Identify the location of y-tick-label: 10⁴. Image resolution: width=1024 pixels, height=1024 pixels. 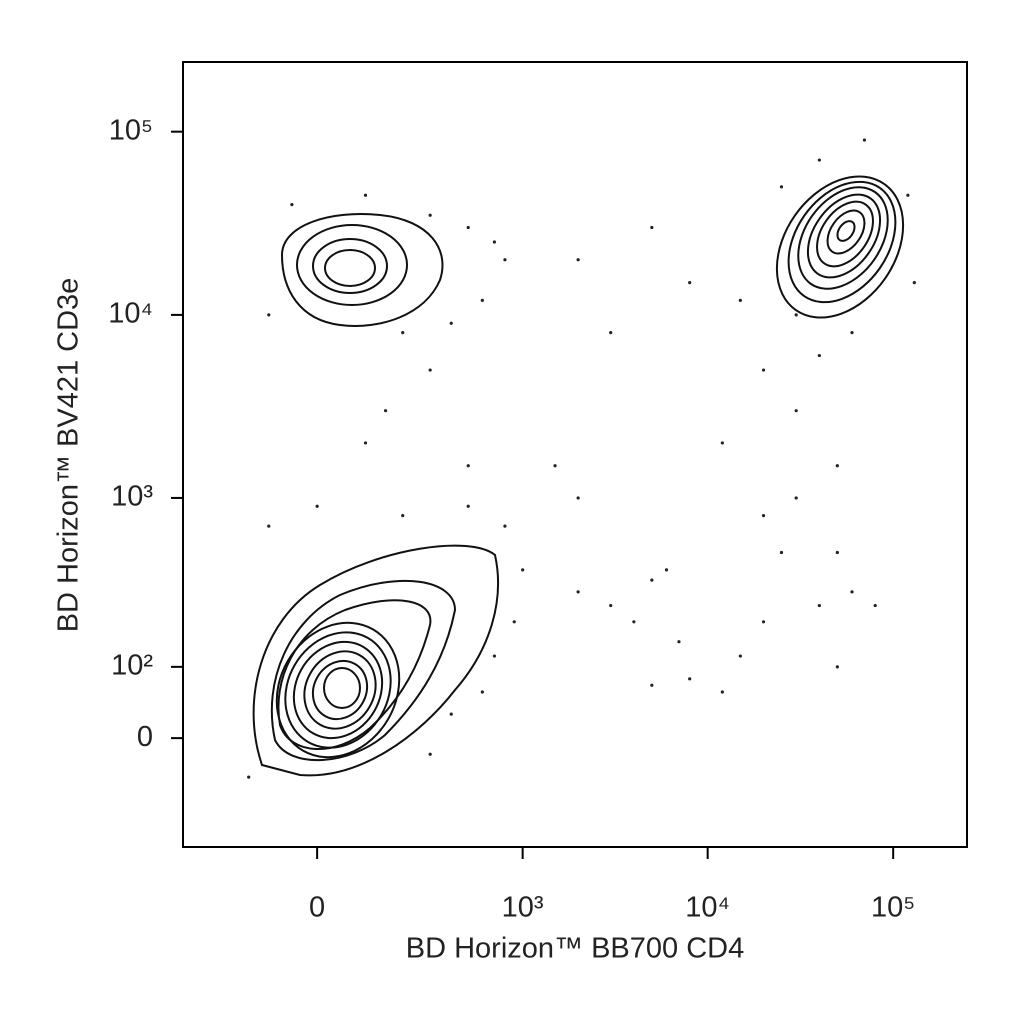
(130, 314).